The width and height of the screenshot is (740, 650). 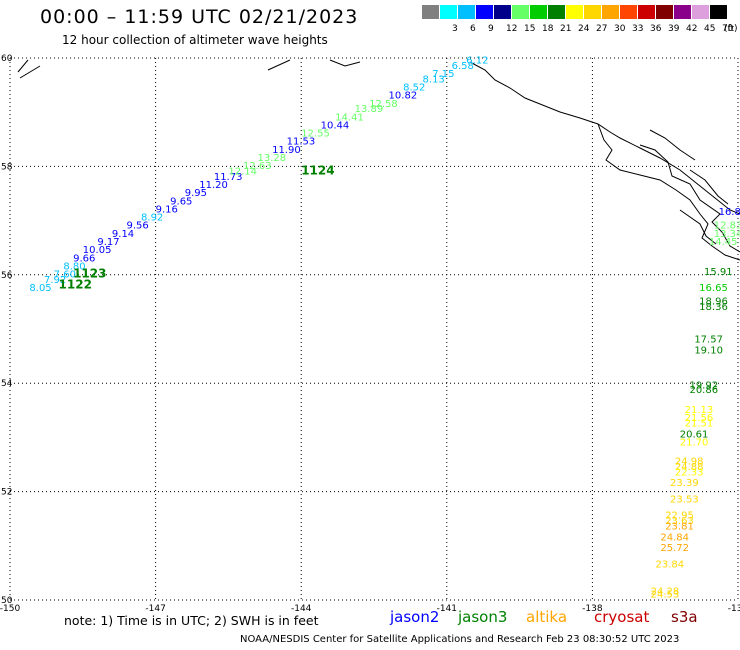 I want to click on wave-height-label: 23.81, so click(x=679, y=527).